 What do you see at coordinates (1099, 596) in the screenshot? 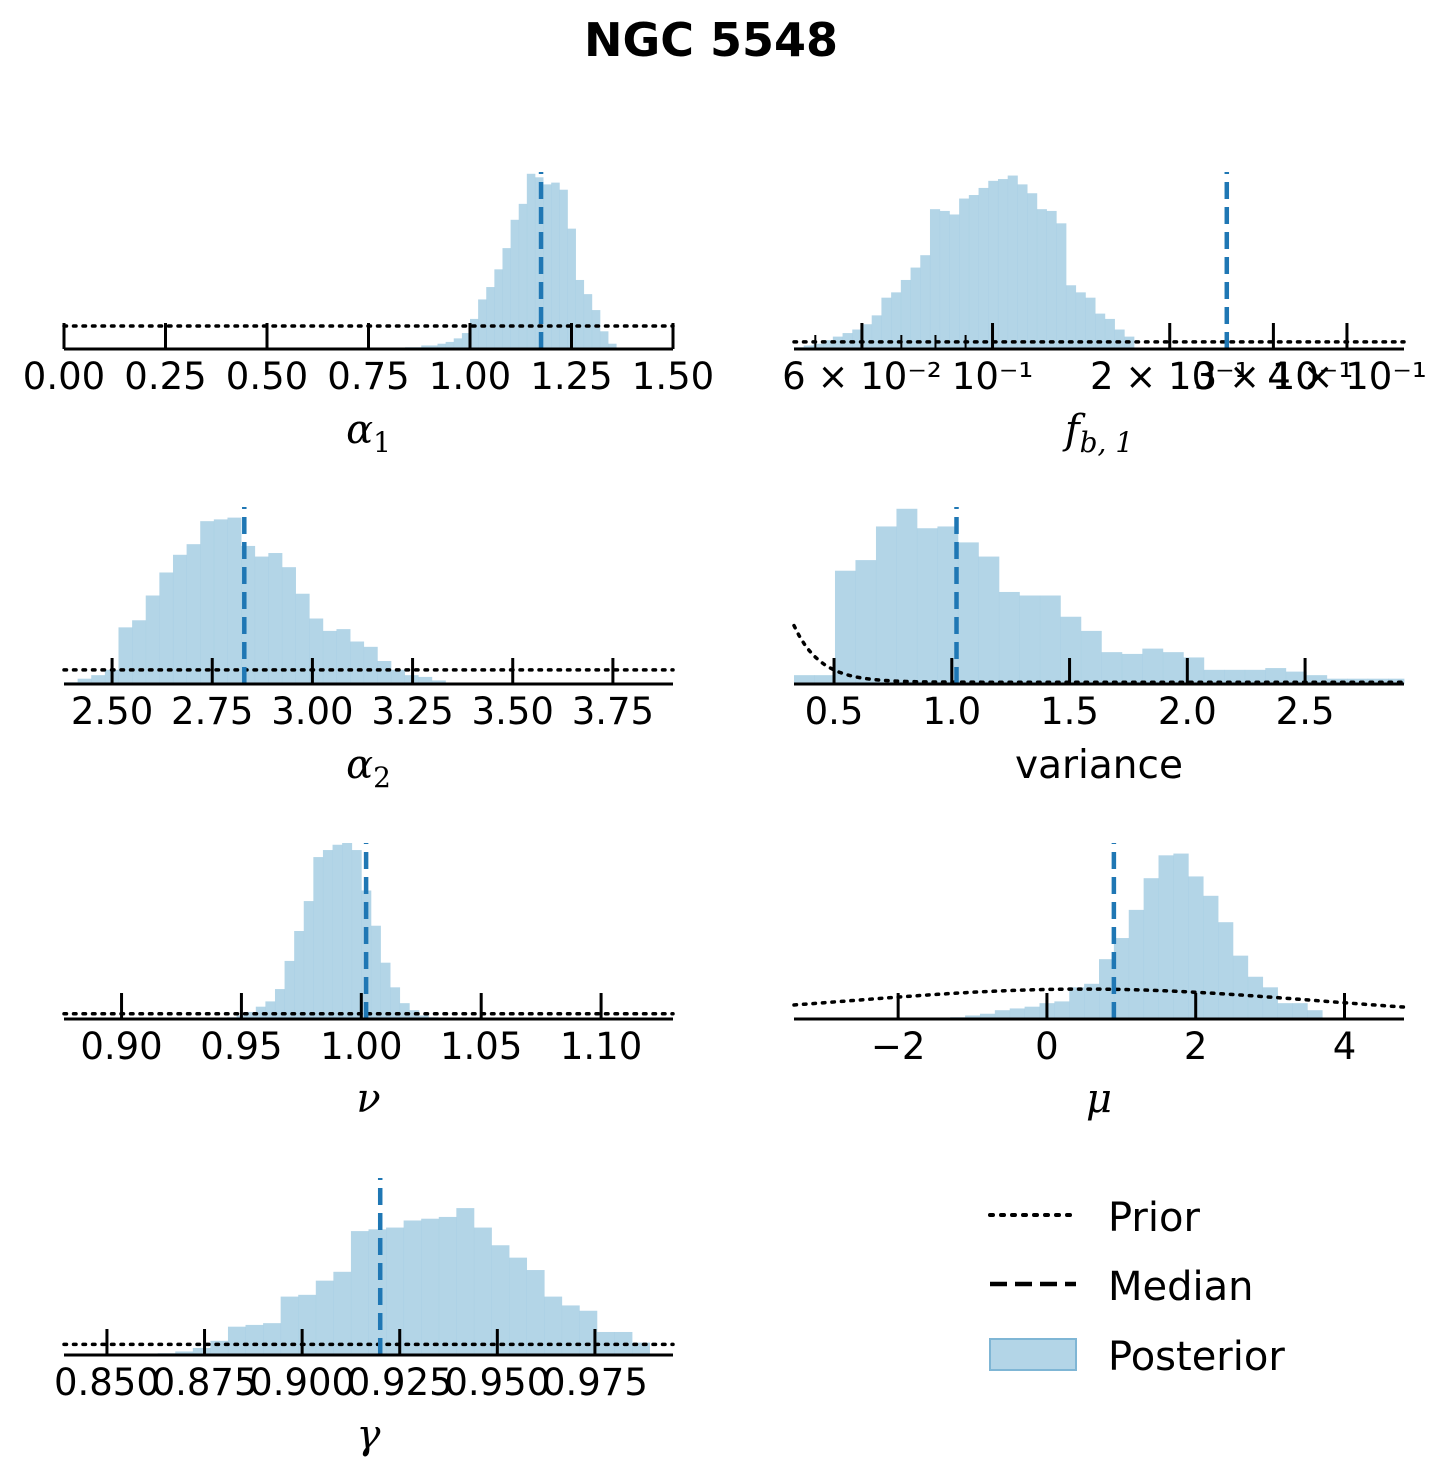
I see `histogram-variance` at bounding box center [1099, 596].